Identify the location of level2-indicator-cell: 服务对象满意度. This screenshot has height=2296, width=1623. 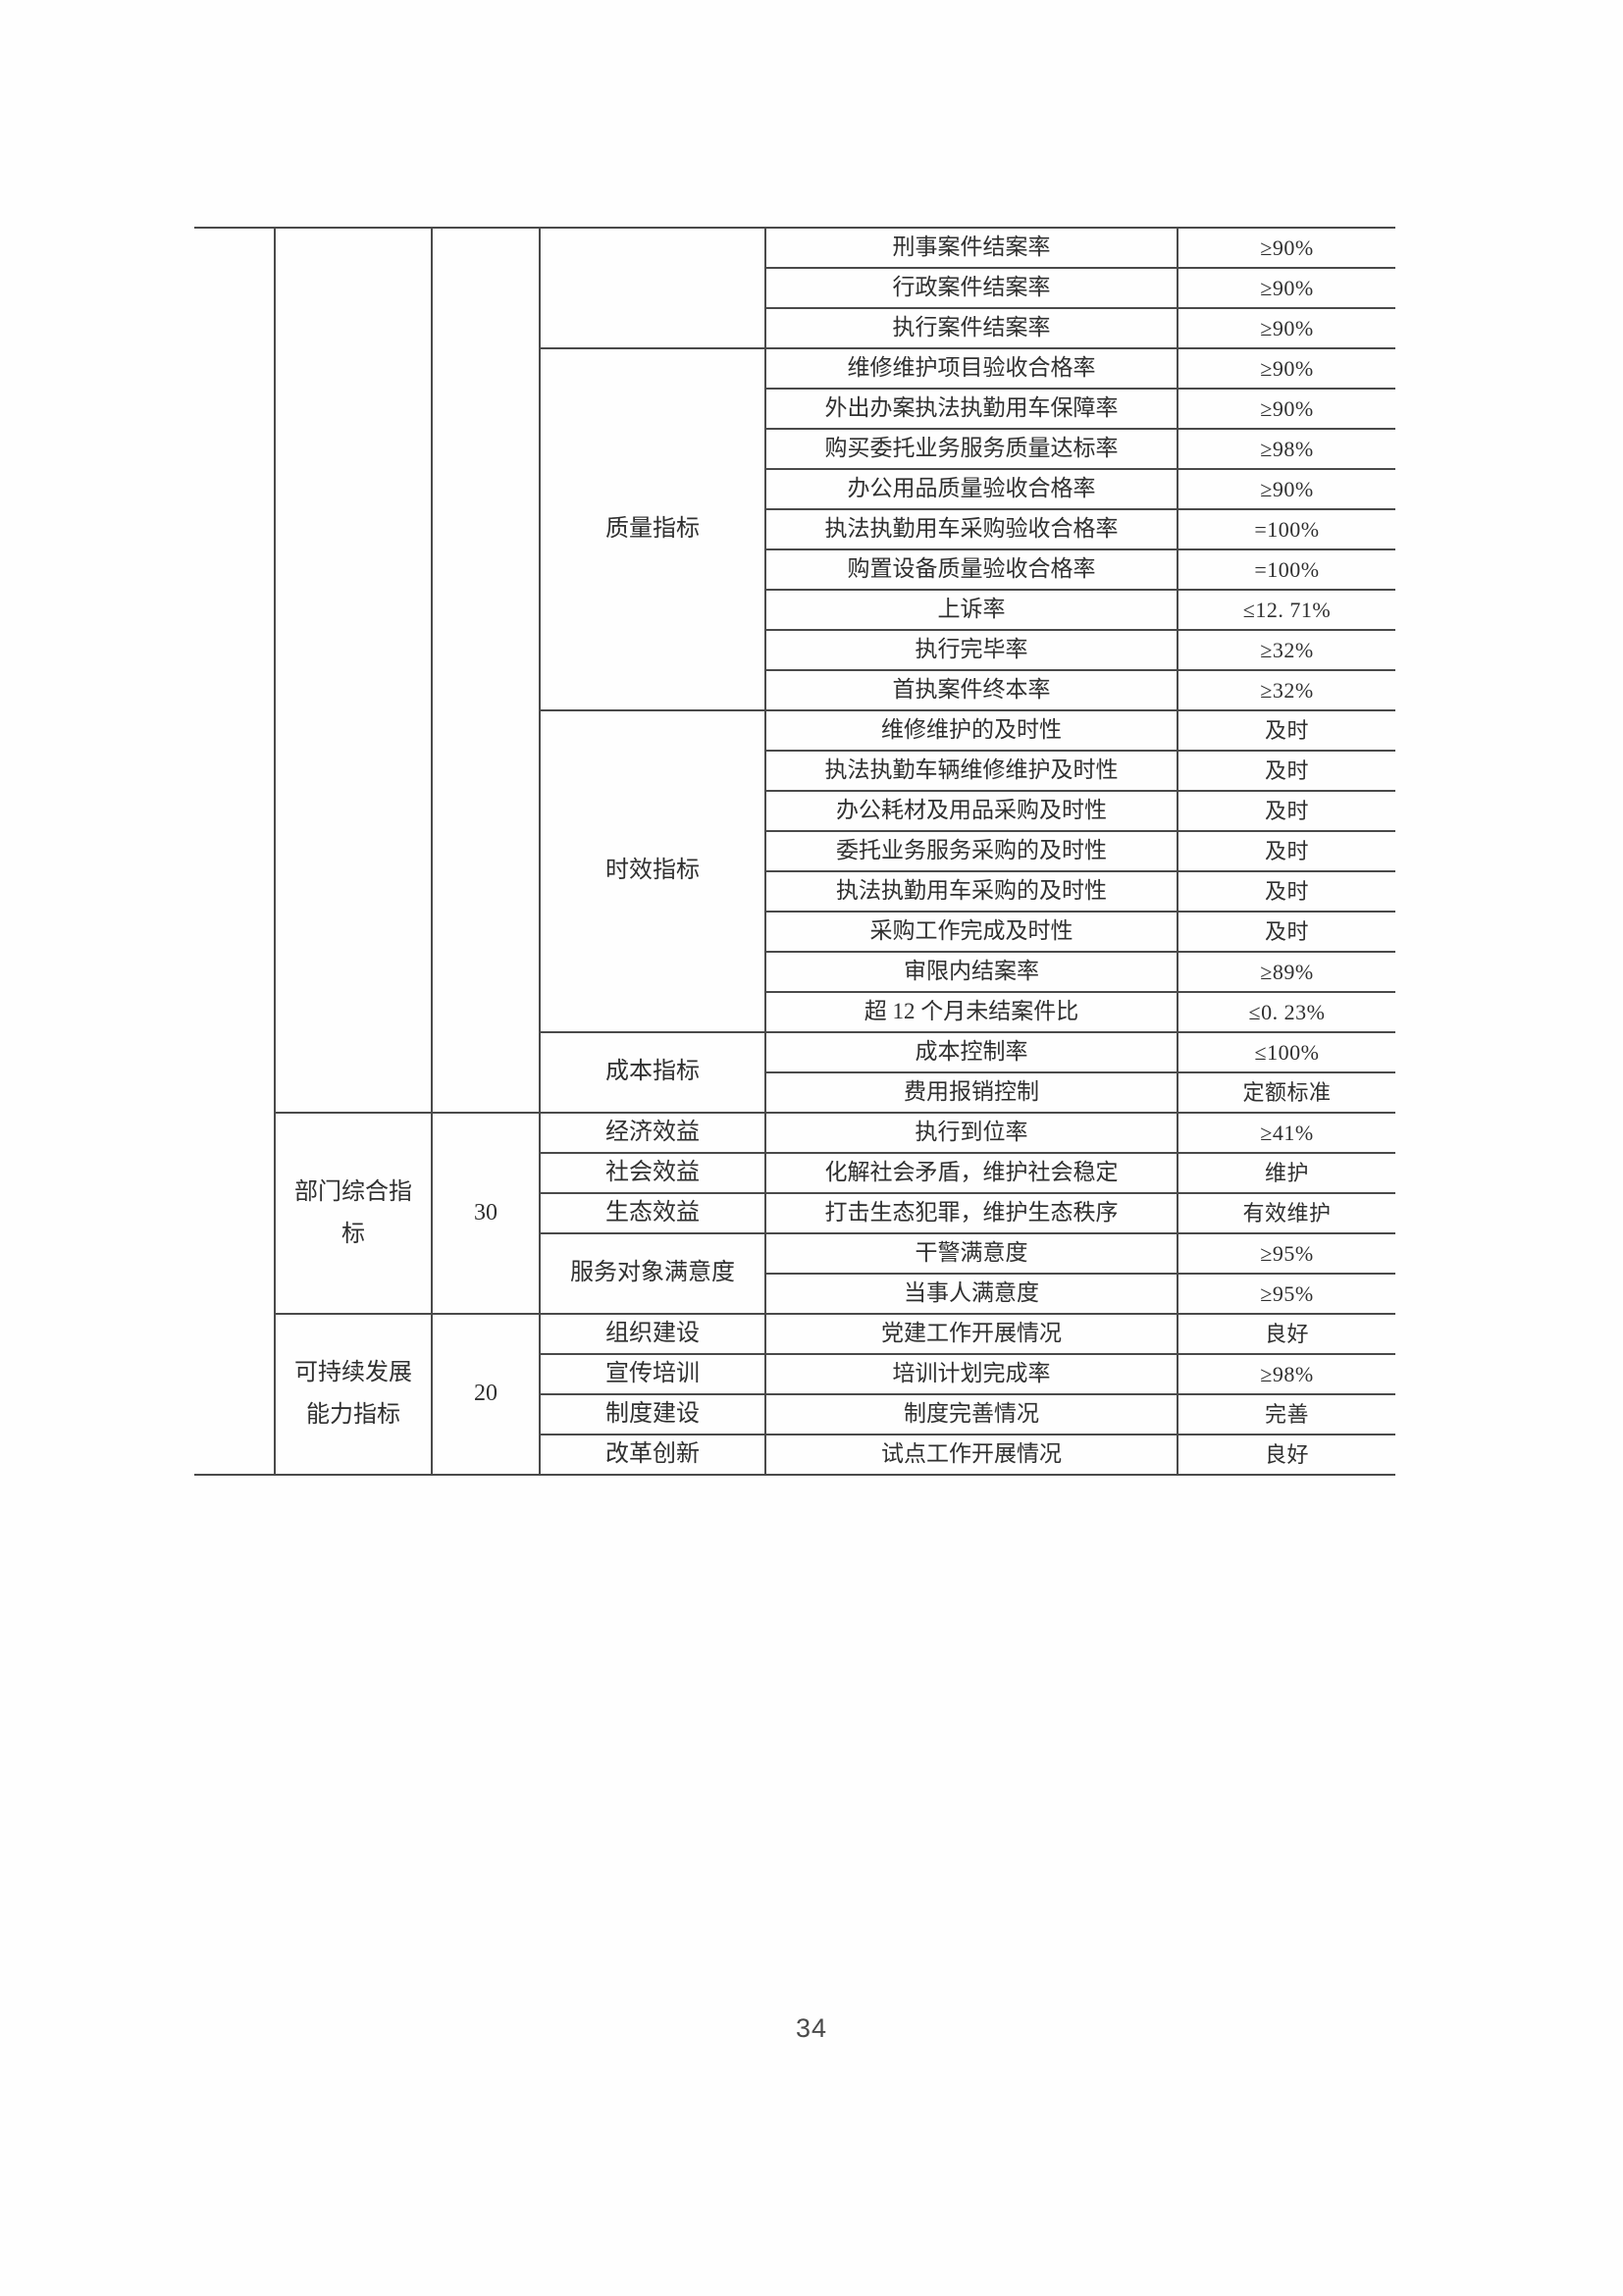
(652, 1273).